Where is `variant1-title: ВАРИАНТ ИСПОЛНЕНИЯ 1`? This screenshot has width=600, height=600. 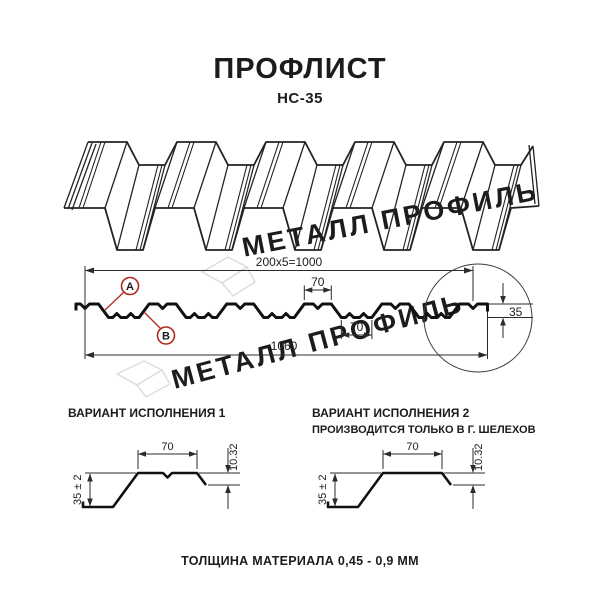
variant1-title: ВАРИАНТ ИСПОЛНЕНИЯ 1 is located at coordinates (147, 413).